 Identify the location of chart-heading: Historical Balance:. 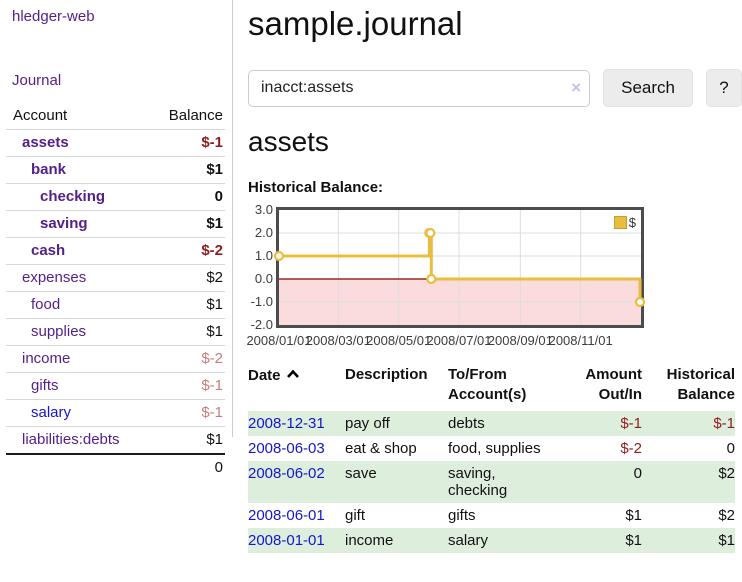
(316, 187).